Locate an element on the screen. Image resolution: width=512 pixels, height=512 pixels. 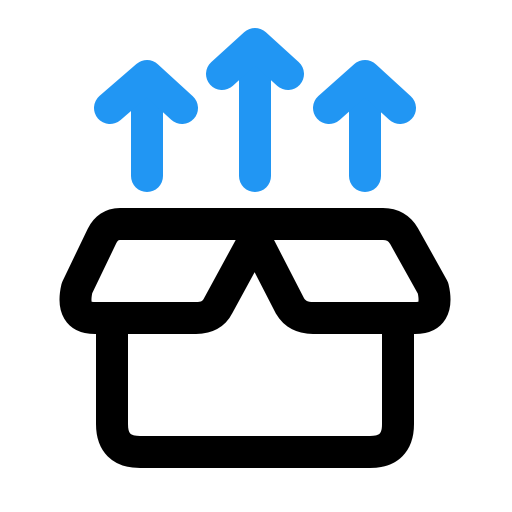
box-flap-left is located at coordinates (165, 271).